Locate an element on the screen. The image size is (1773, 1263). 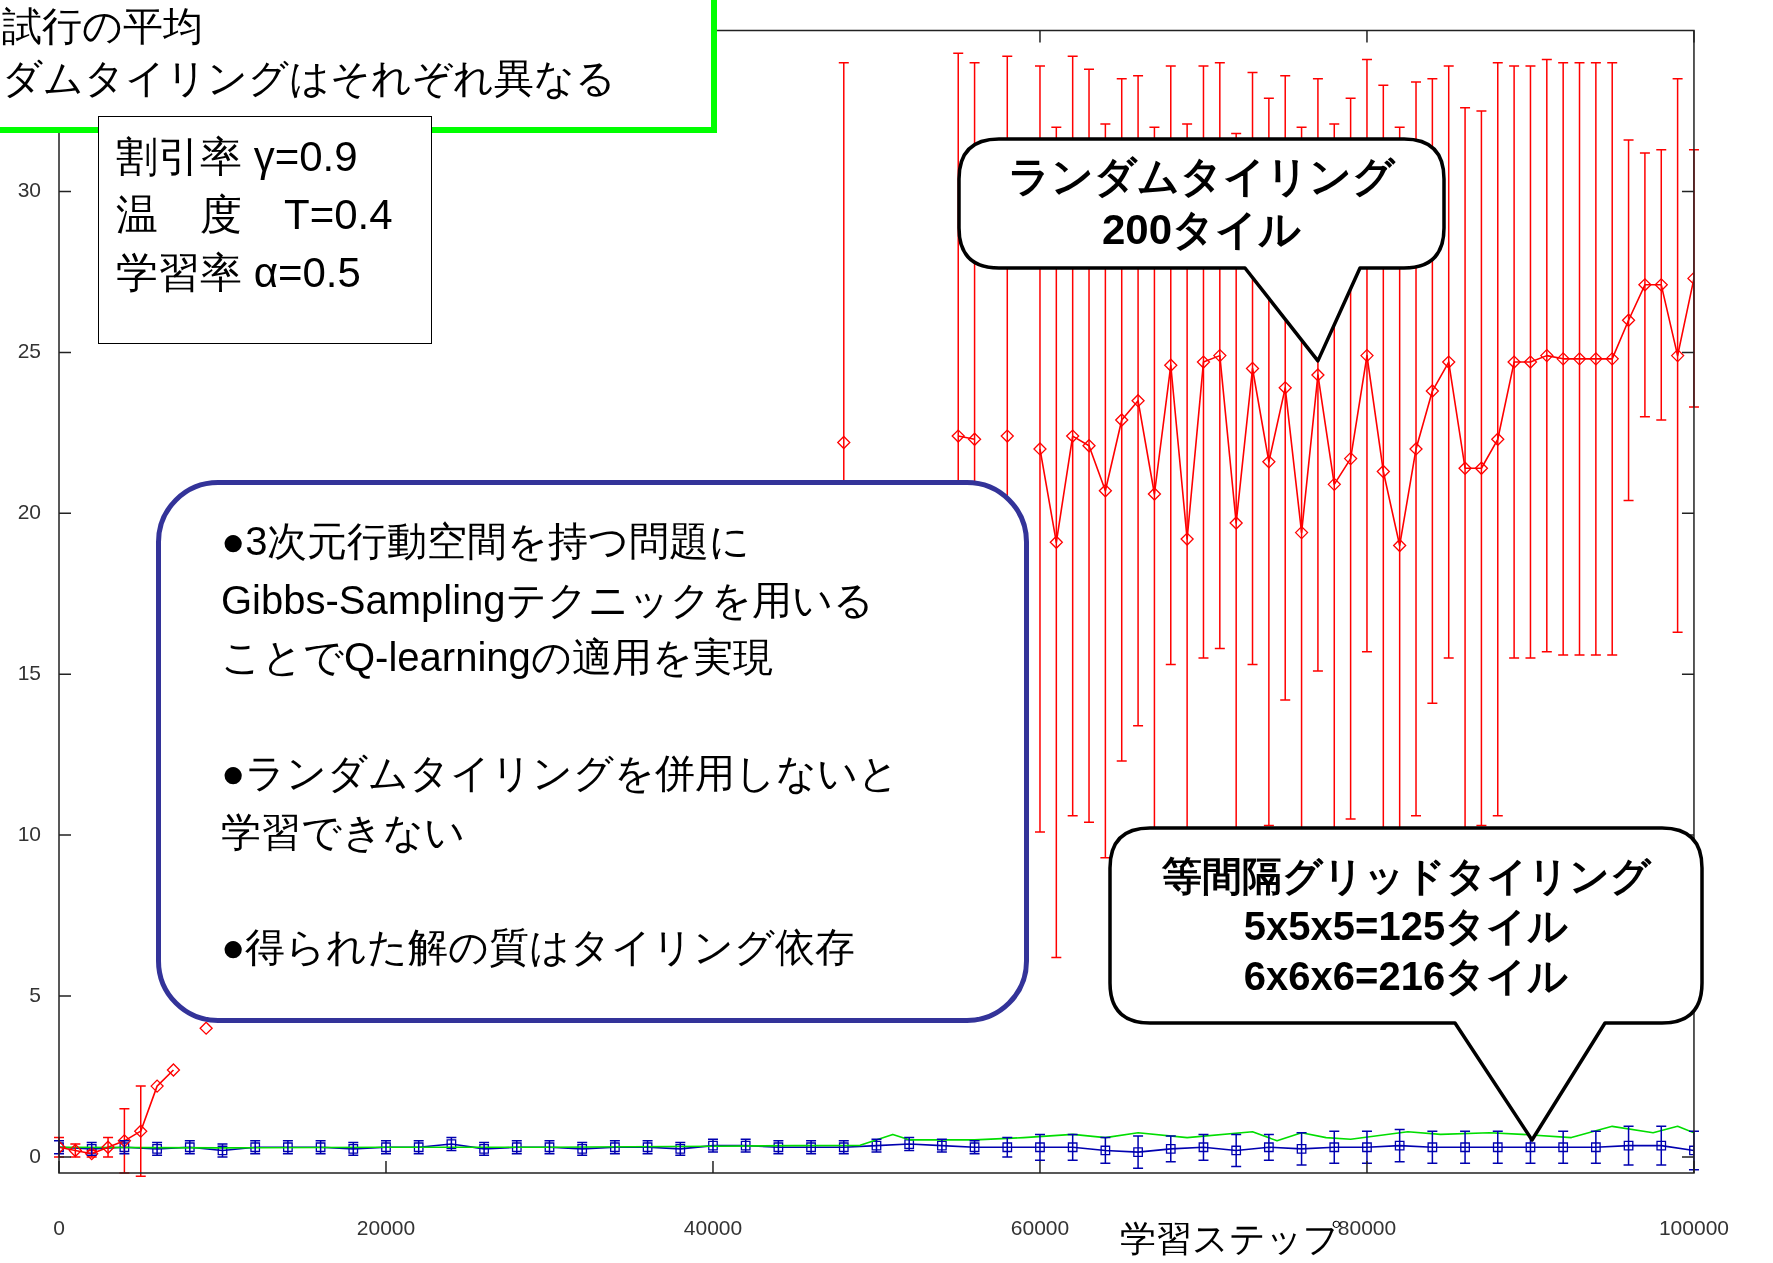
annotation: ダムタイリングはそれぞれ異なる is located at coordinates (309, 78).